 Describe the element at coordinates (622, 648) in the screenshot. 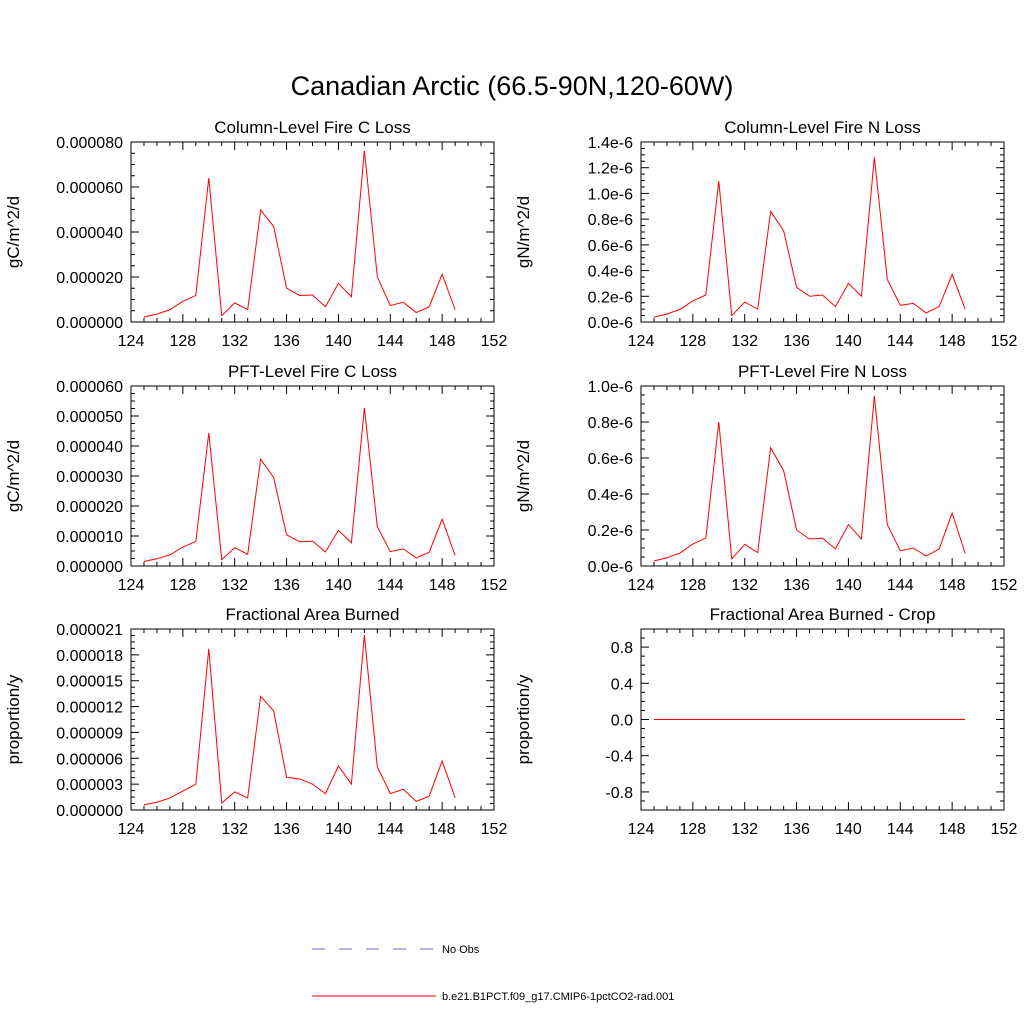

I see `y-tick-label: 0.8` at that location.